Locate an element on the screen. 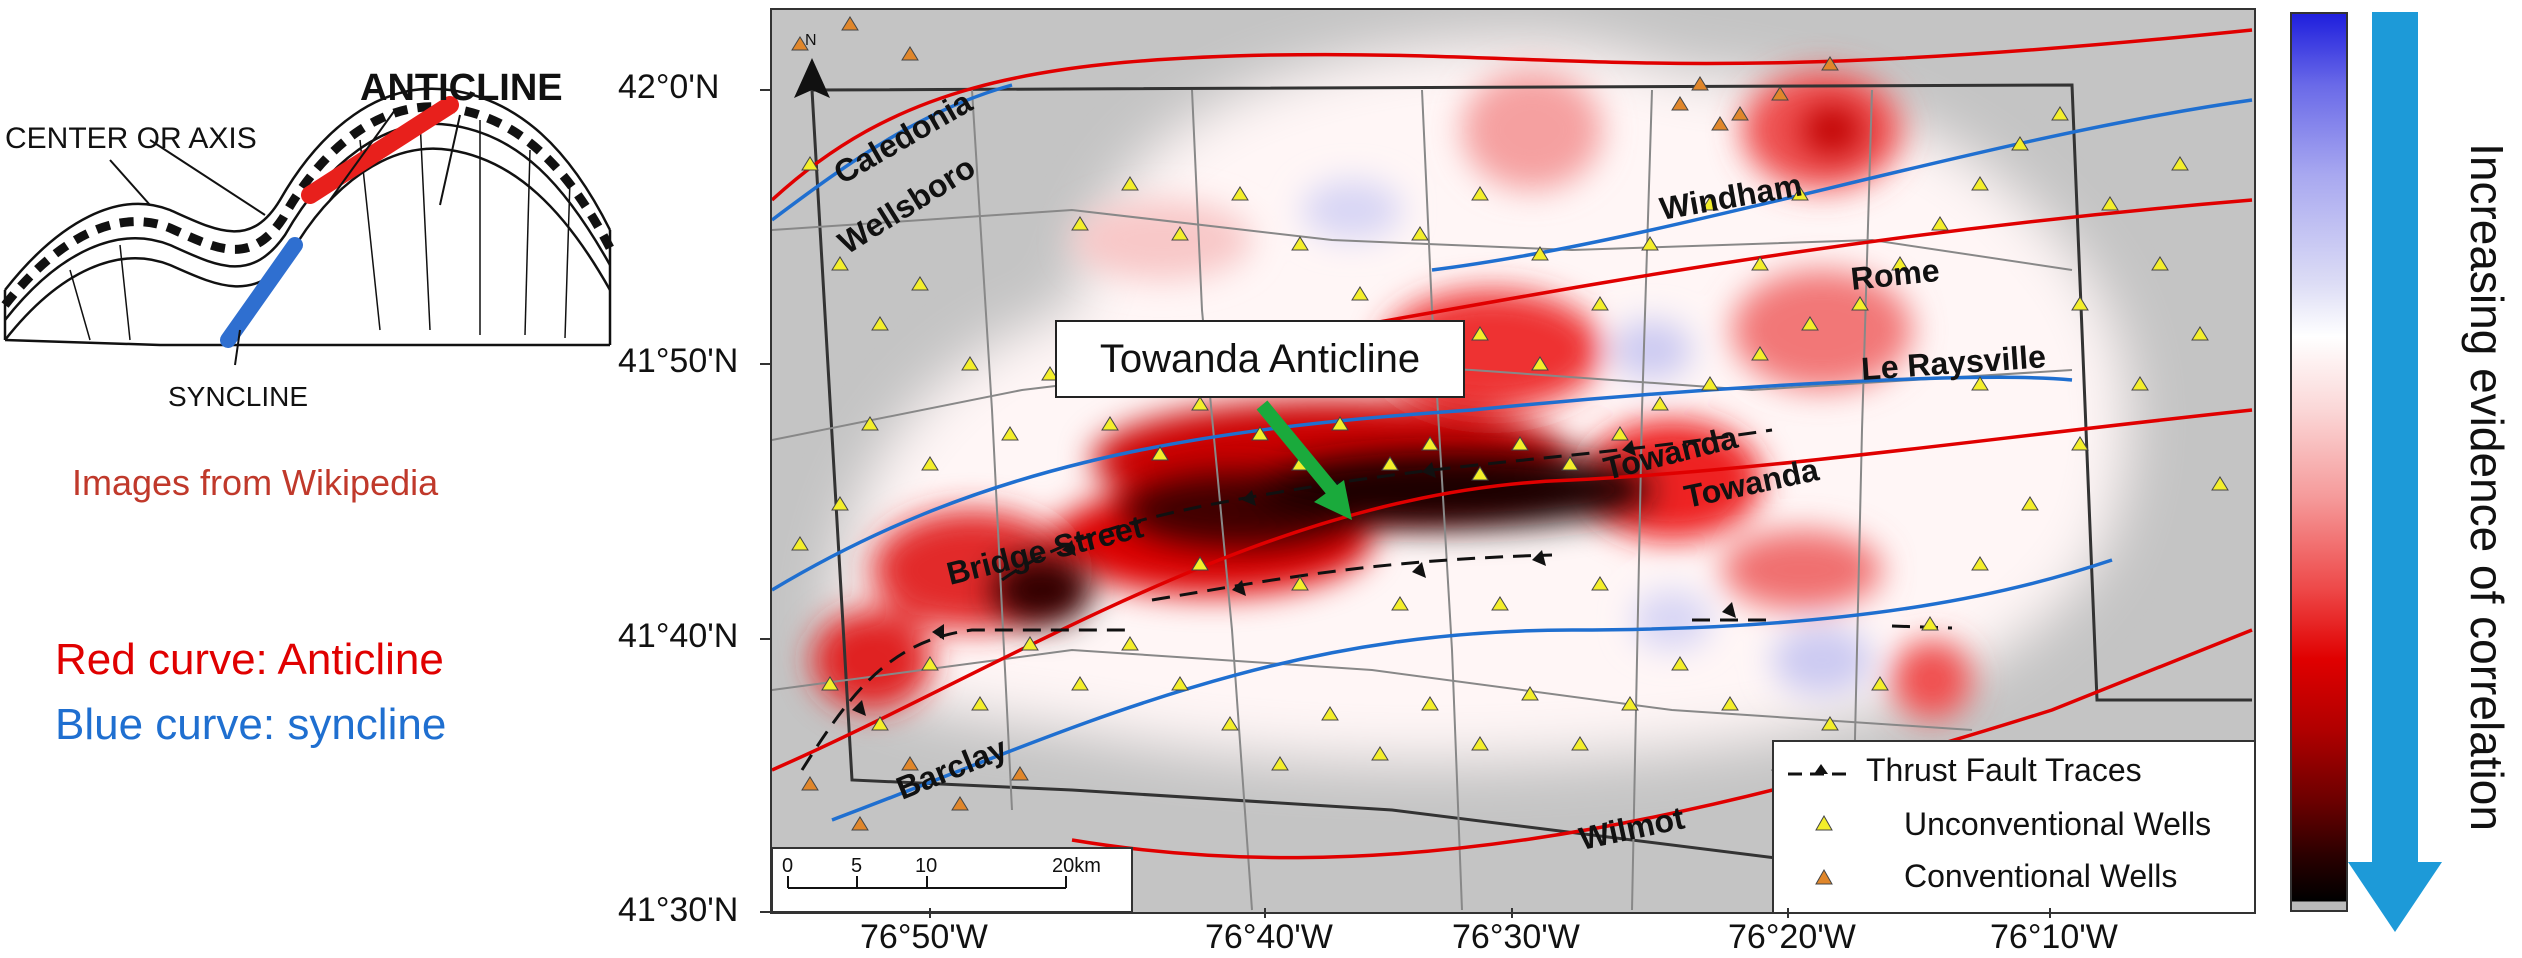 The image size is (2522, 958). north-arrow: N is located at coordinates (812, 65).